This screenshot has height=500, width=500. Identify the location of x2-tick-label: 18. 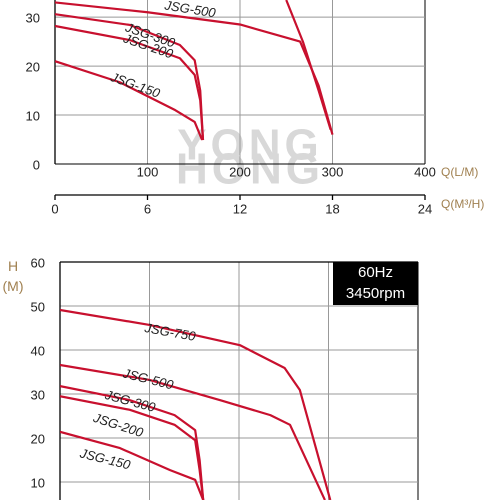
(332, 208).